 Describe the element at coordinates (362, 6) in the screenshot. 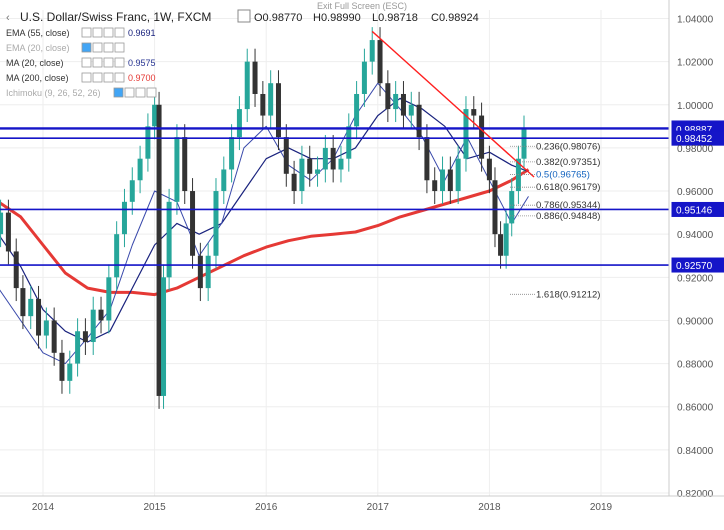

I see `exit-fullscreen-hint: Exit Full Screen (ESC)` at that location.